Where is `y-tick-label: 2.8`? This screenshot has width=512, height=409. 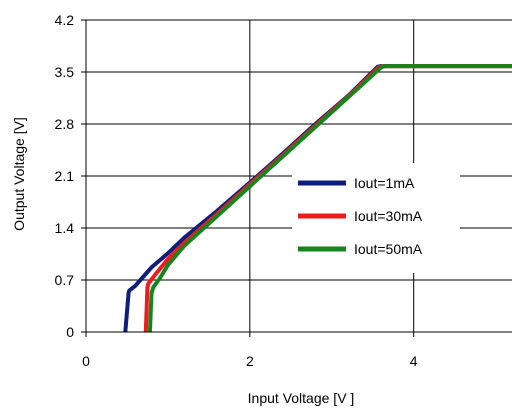
y-tick-label: 2.8 is located at coordinates (65, 124).